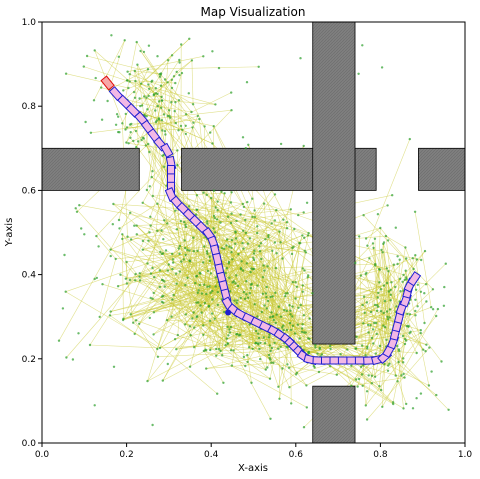 This screenshot has height=479, width=480. I want to click on chart-title: Map Visualization, so click(253, 12).